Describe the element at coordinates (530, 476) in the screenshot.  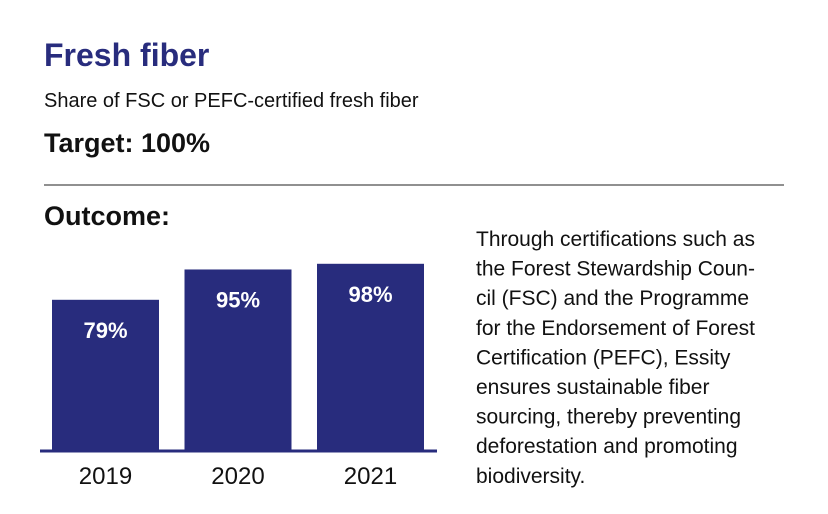
I see `description-line: biodiversity.` at that location.